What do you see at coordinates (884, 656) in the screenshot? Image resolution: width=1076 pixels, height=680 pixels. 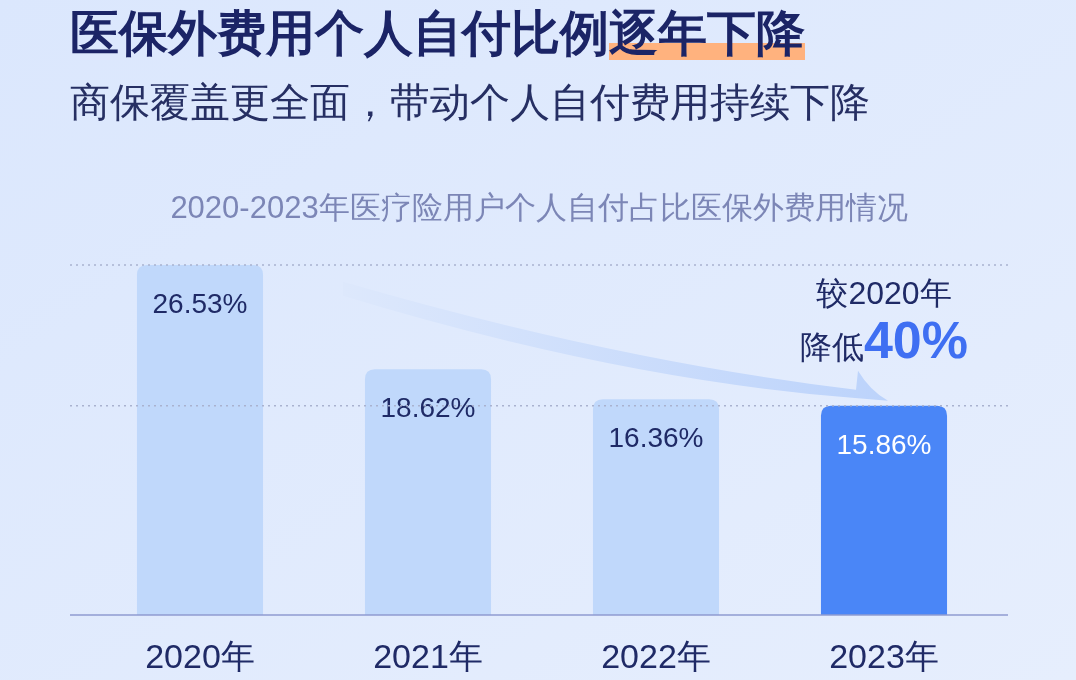 I see `x-tick-label: 2023年` at bounding box center [884, 656].